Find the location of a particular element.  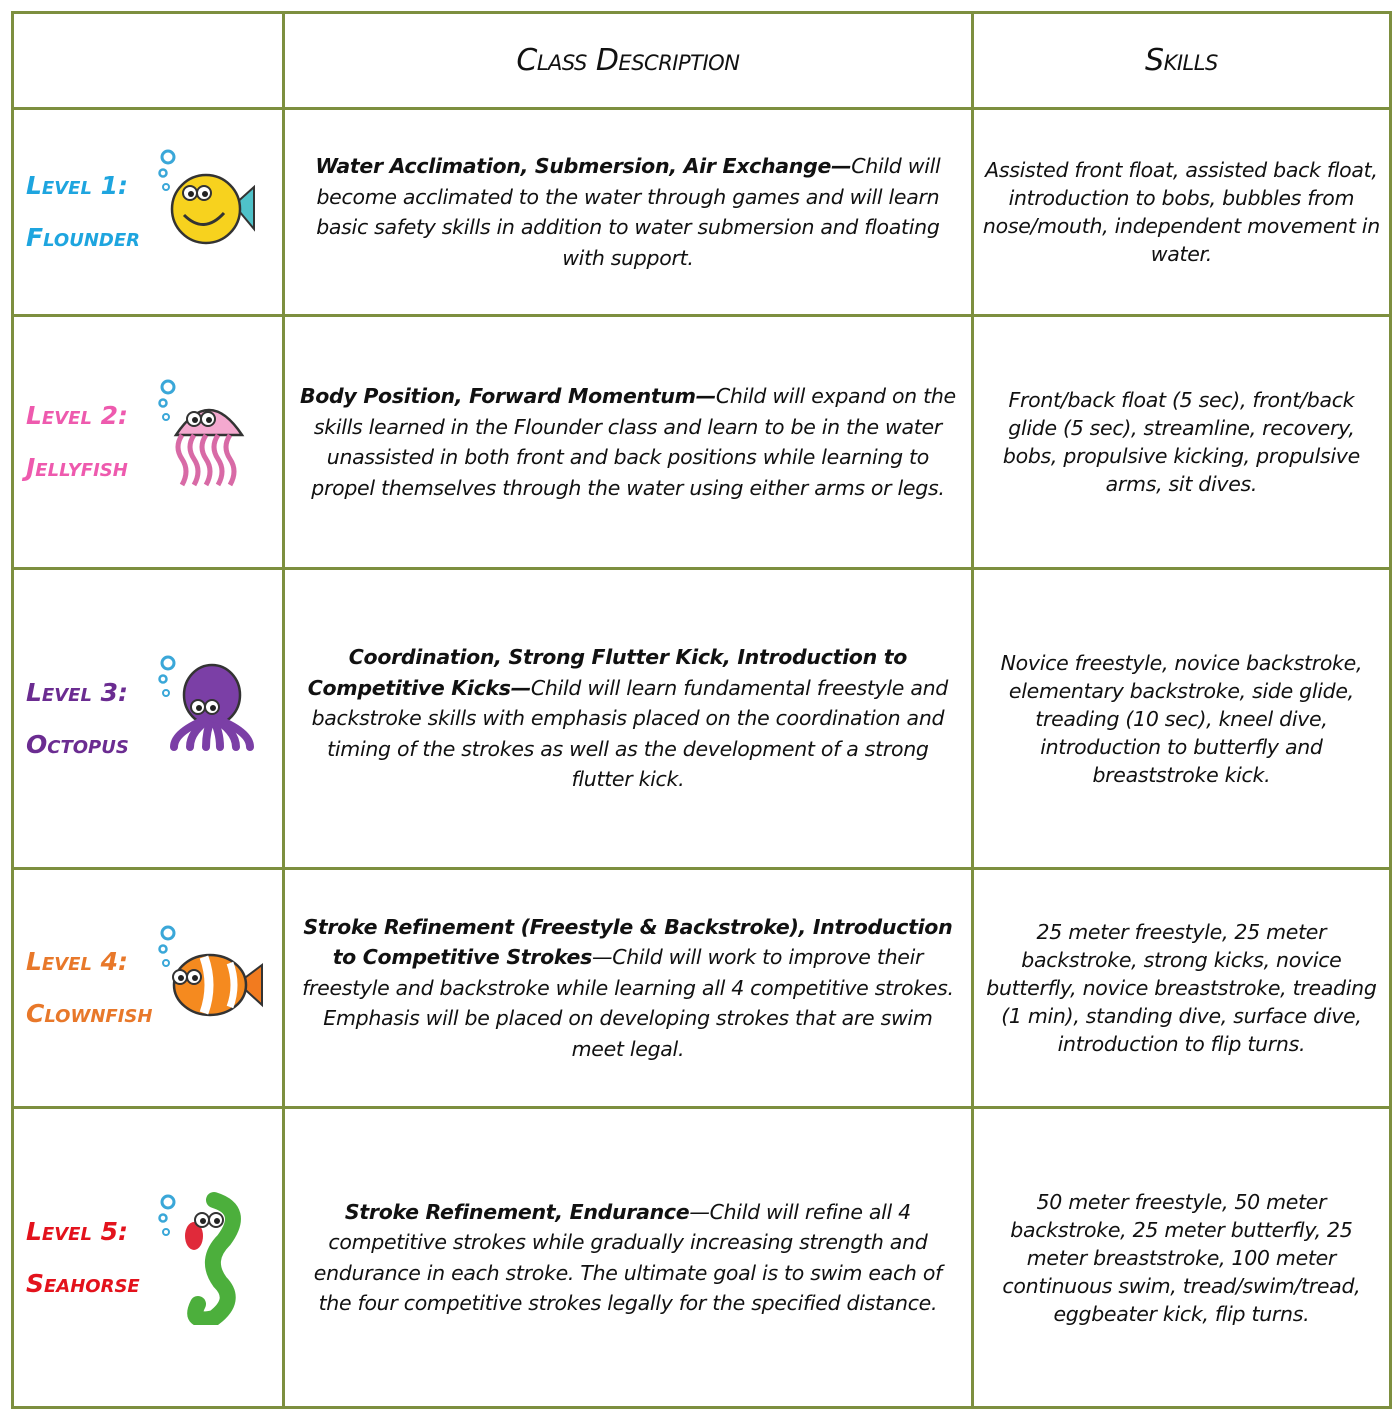

level-name: Jellyfish is located at coordinates (77, 467).